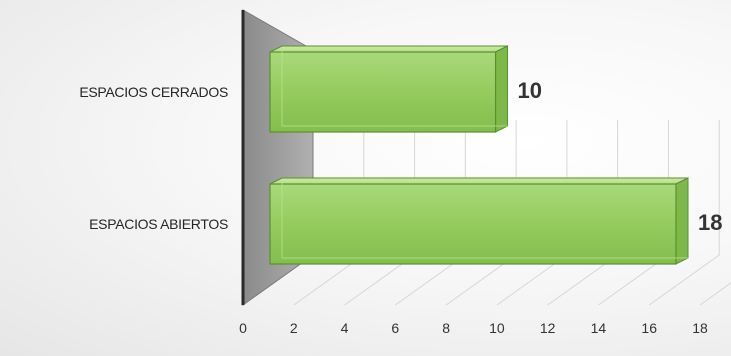  Describe the element at coordinates (700, 328) in the screenshot. I see `x-tick-label: 18` at that location.